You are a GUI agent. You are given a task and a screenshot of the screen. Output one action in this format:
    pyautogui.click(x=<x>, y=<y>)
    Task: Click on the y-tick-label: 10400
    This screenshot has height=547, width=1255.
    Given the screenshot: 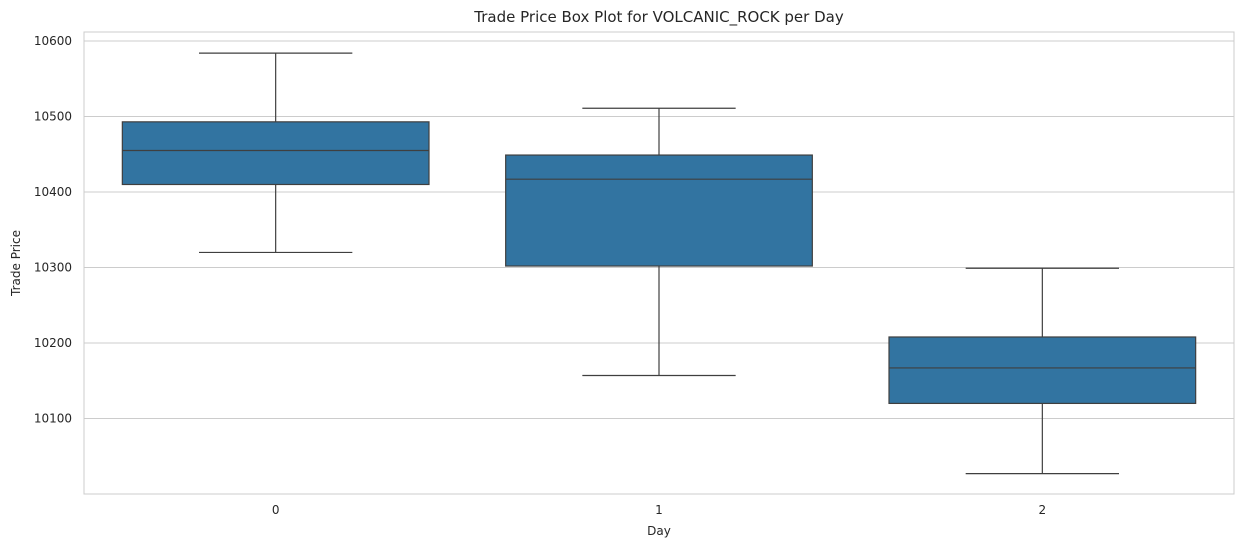 What is the action you would take?
    pyautogui.click(x=53, y=192)
    